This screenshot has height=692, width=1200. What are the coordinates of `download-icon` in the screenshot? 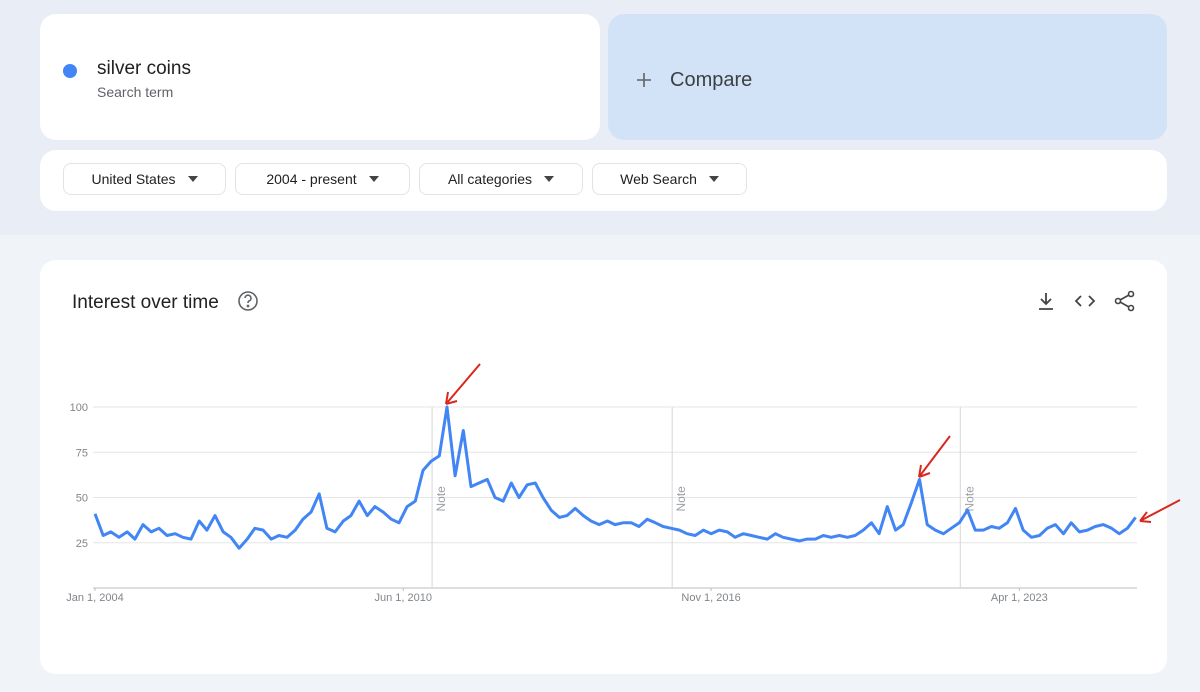 It's located at (1046, 301).